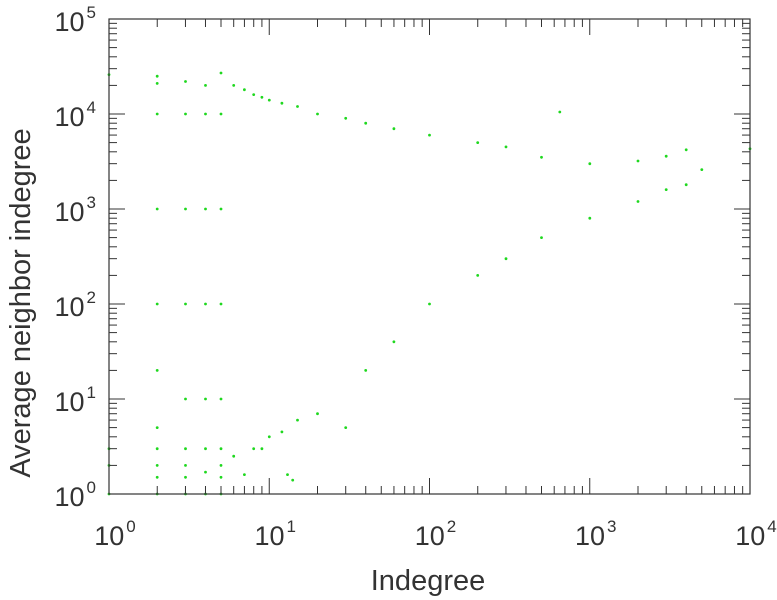 The width and height of the screenshot is (777, 600). Describe the element at coordinates (21, 302) in the screenshot. I see `y-axis-label: Average neighbor indegree` at that location.